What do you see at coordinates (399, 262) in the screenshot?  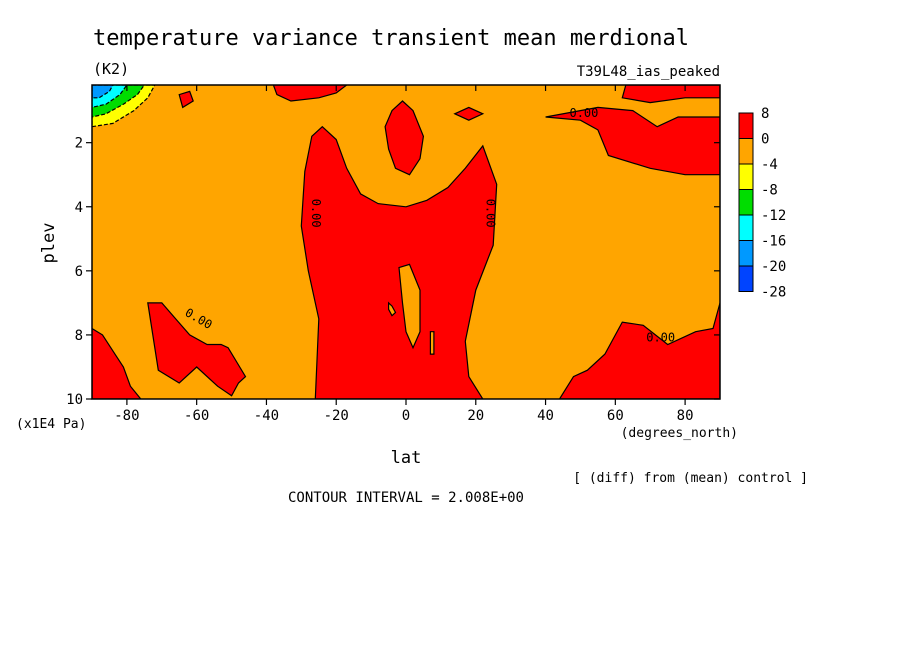 I see `contour-region-central-positive` at bounding box center [399, 262].